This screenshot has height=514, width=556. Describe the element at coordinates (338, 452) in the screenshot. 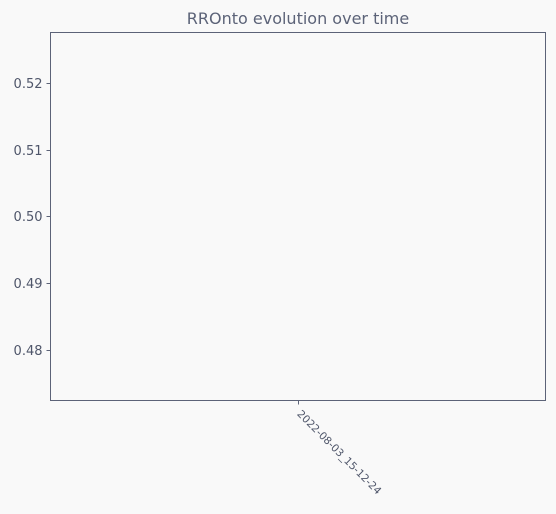

I see `x-tick-label: 2022-08-03_15-12-24` at that location.